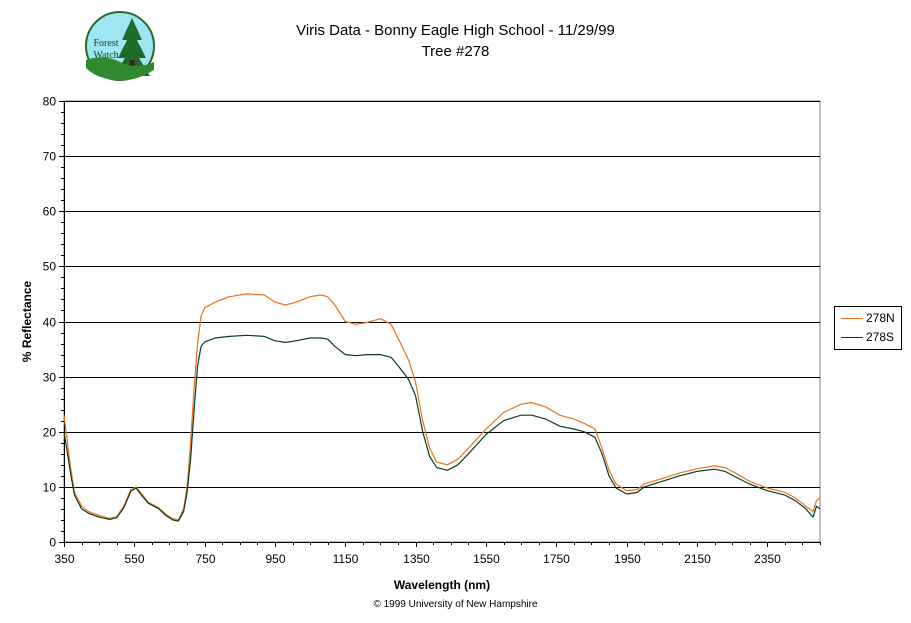  I want to click on x-tick-label-950: 950, so click(275, 559).